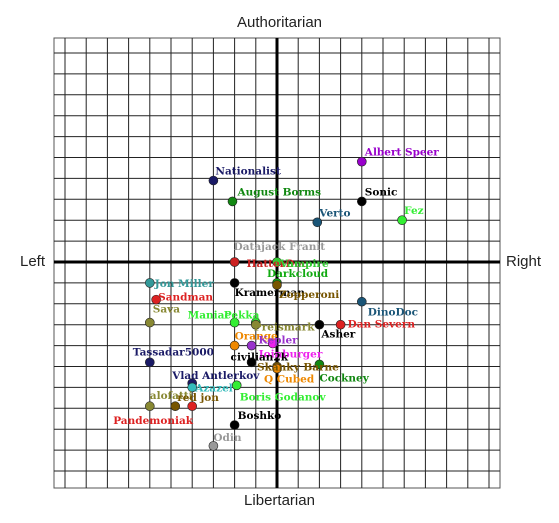 This screenshot has height=523, width=559. I want to click on point-label: Pekka, so click(242, 316).